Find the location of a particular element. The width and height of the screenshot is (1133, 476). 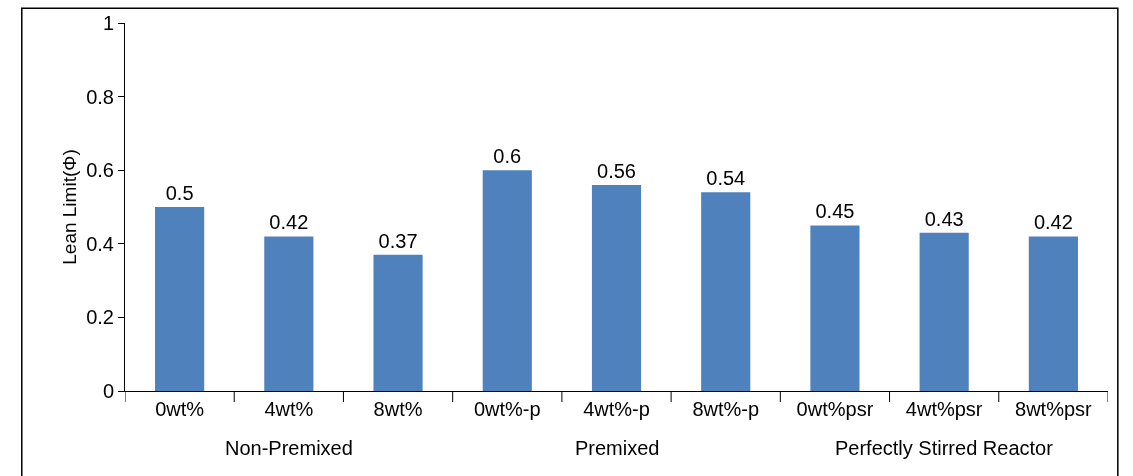

x-tick-label: 0wt%-p is located at coordinates (507, 409).